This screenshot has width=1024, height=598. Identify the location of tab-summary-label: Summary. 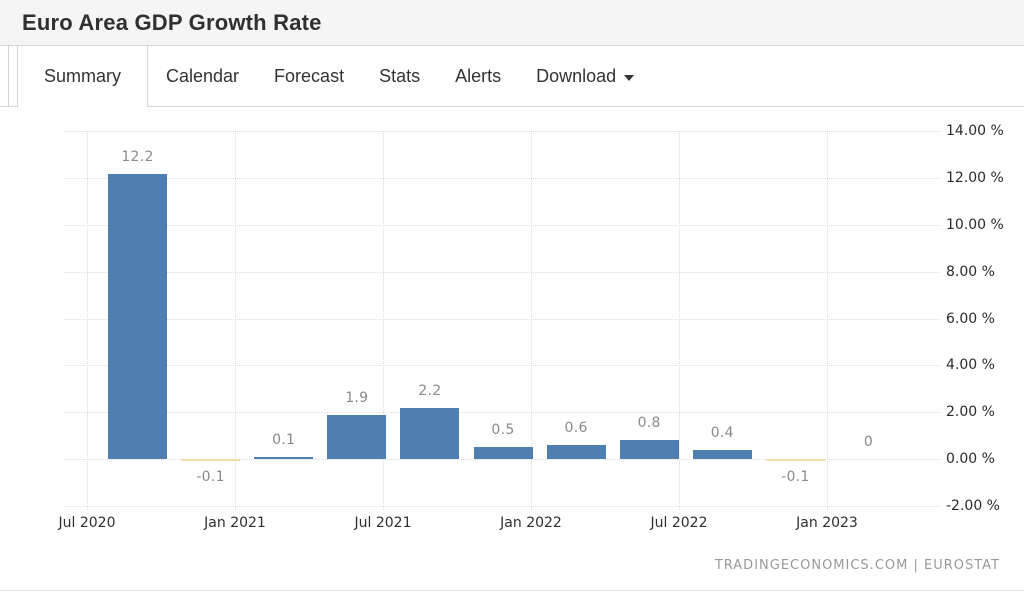
(82, 76).